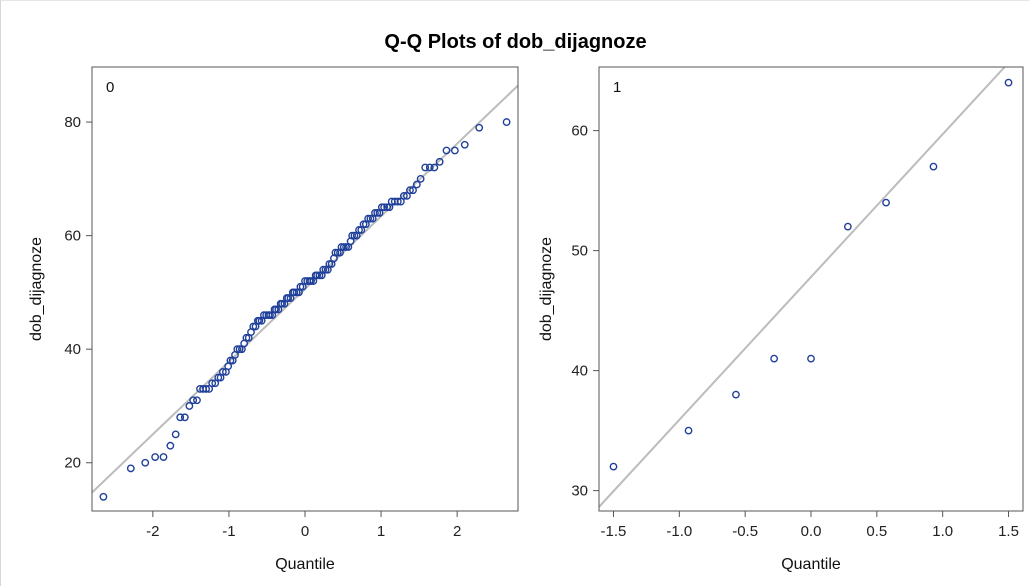 This screenshot has width=1029, height=587. I want to click on x-tick-label: -0.5, so click(745, 531).